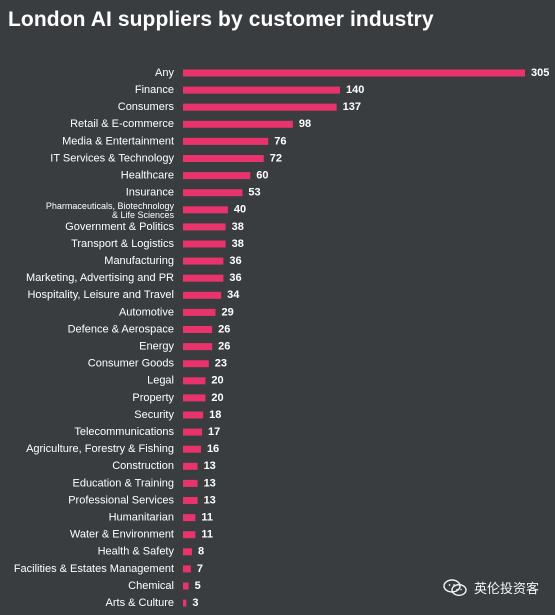 The width and height of the screenshot is (555, 615). What do you see at coordinates (140, 603) in the screenshot?
I see `category-label: Arts & Culture` at bounding box center [140, 603].